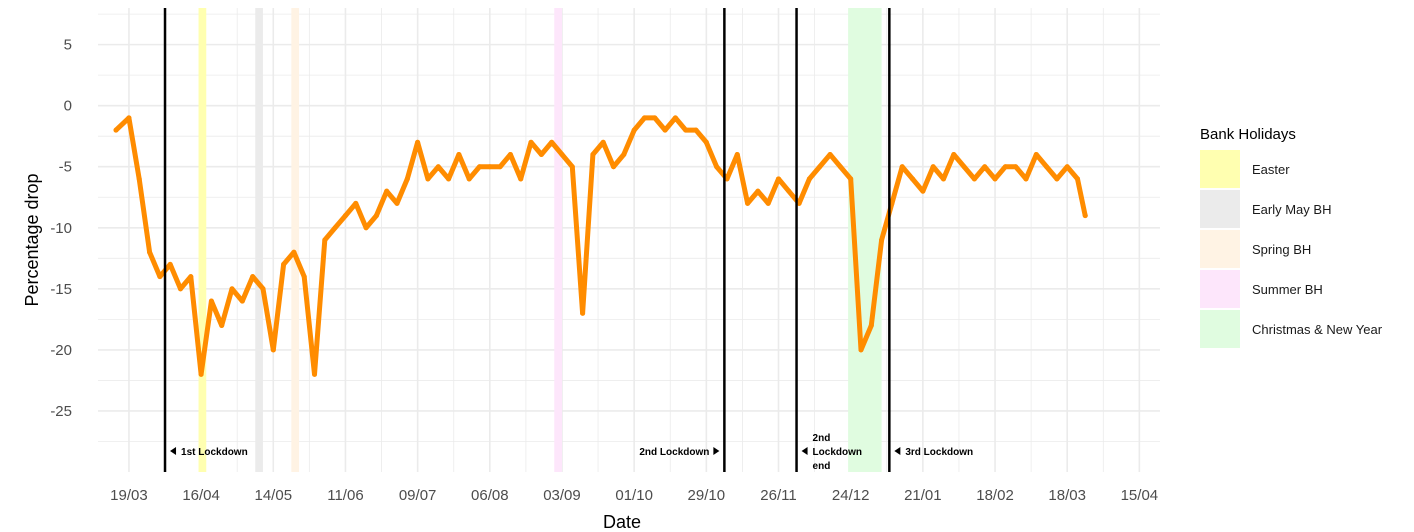 The height and width of the screenshot is (532, 1414). What do you see at coordinates (1282, 249) in the screenshot?
I see `legend-label: Spring BH` at bounding box center [1282, 249].